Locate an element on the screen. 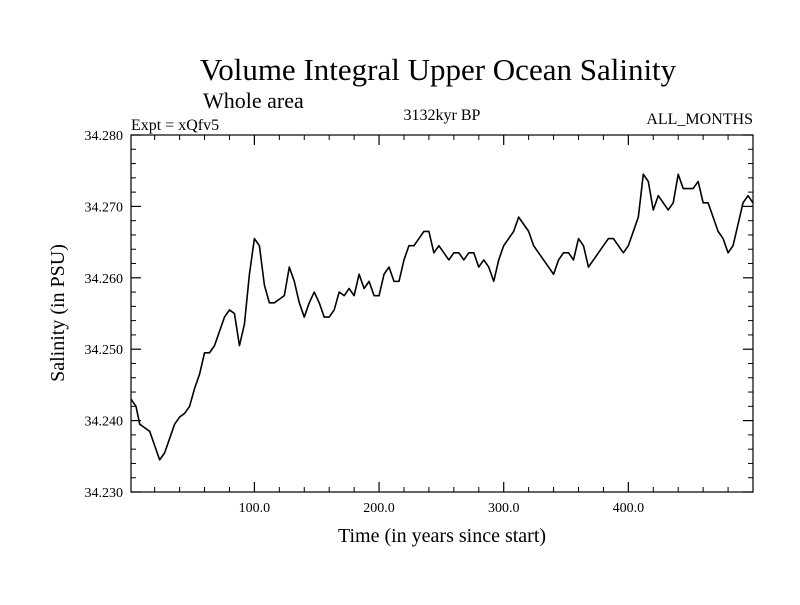 This screenshot has width=800, height=605. y-tick-label: 34.230 is located at coordinates (104, 493).